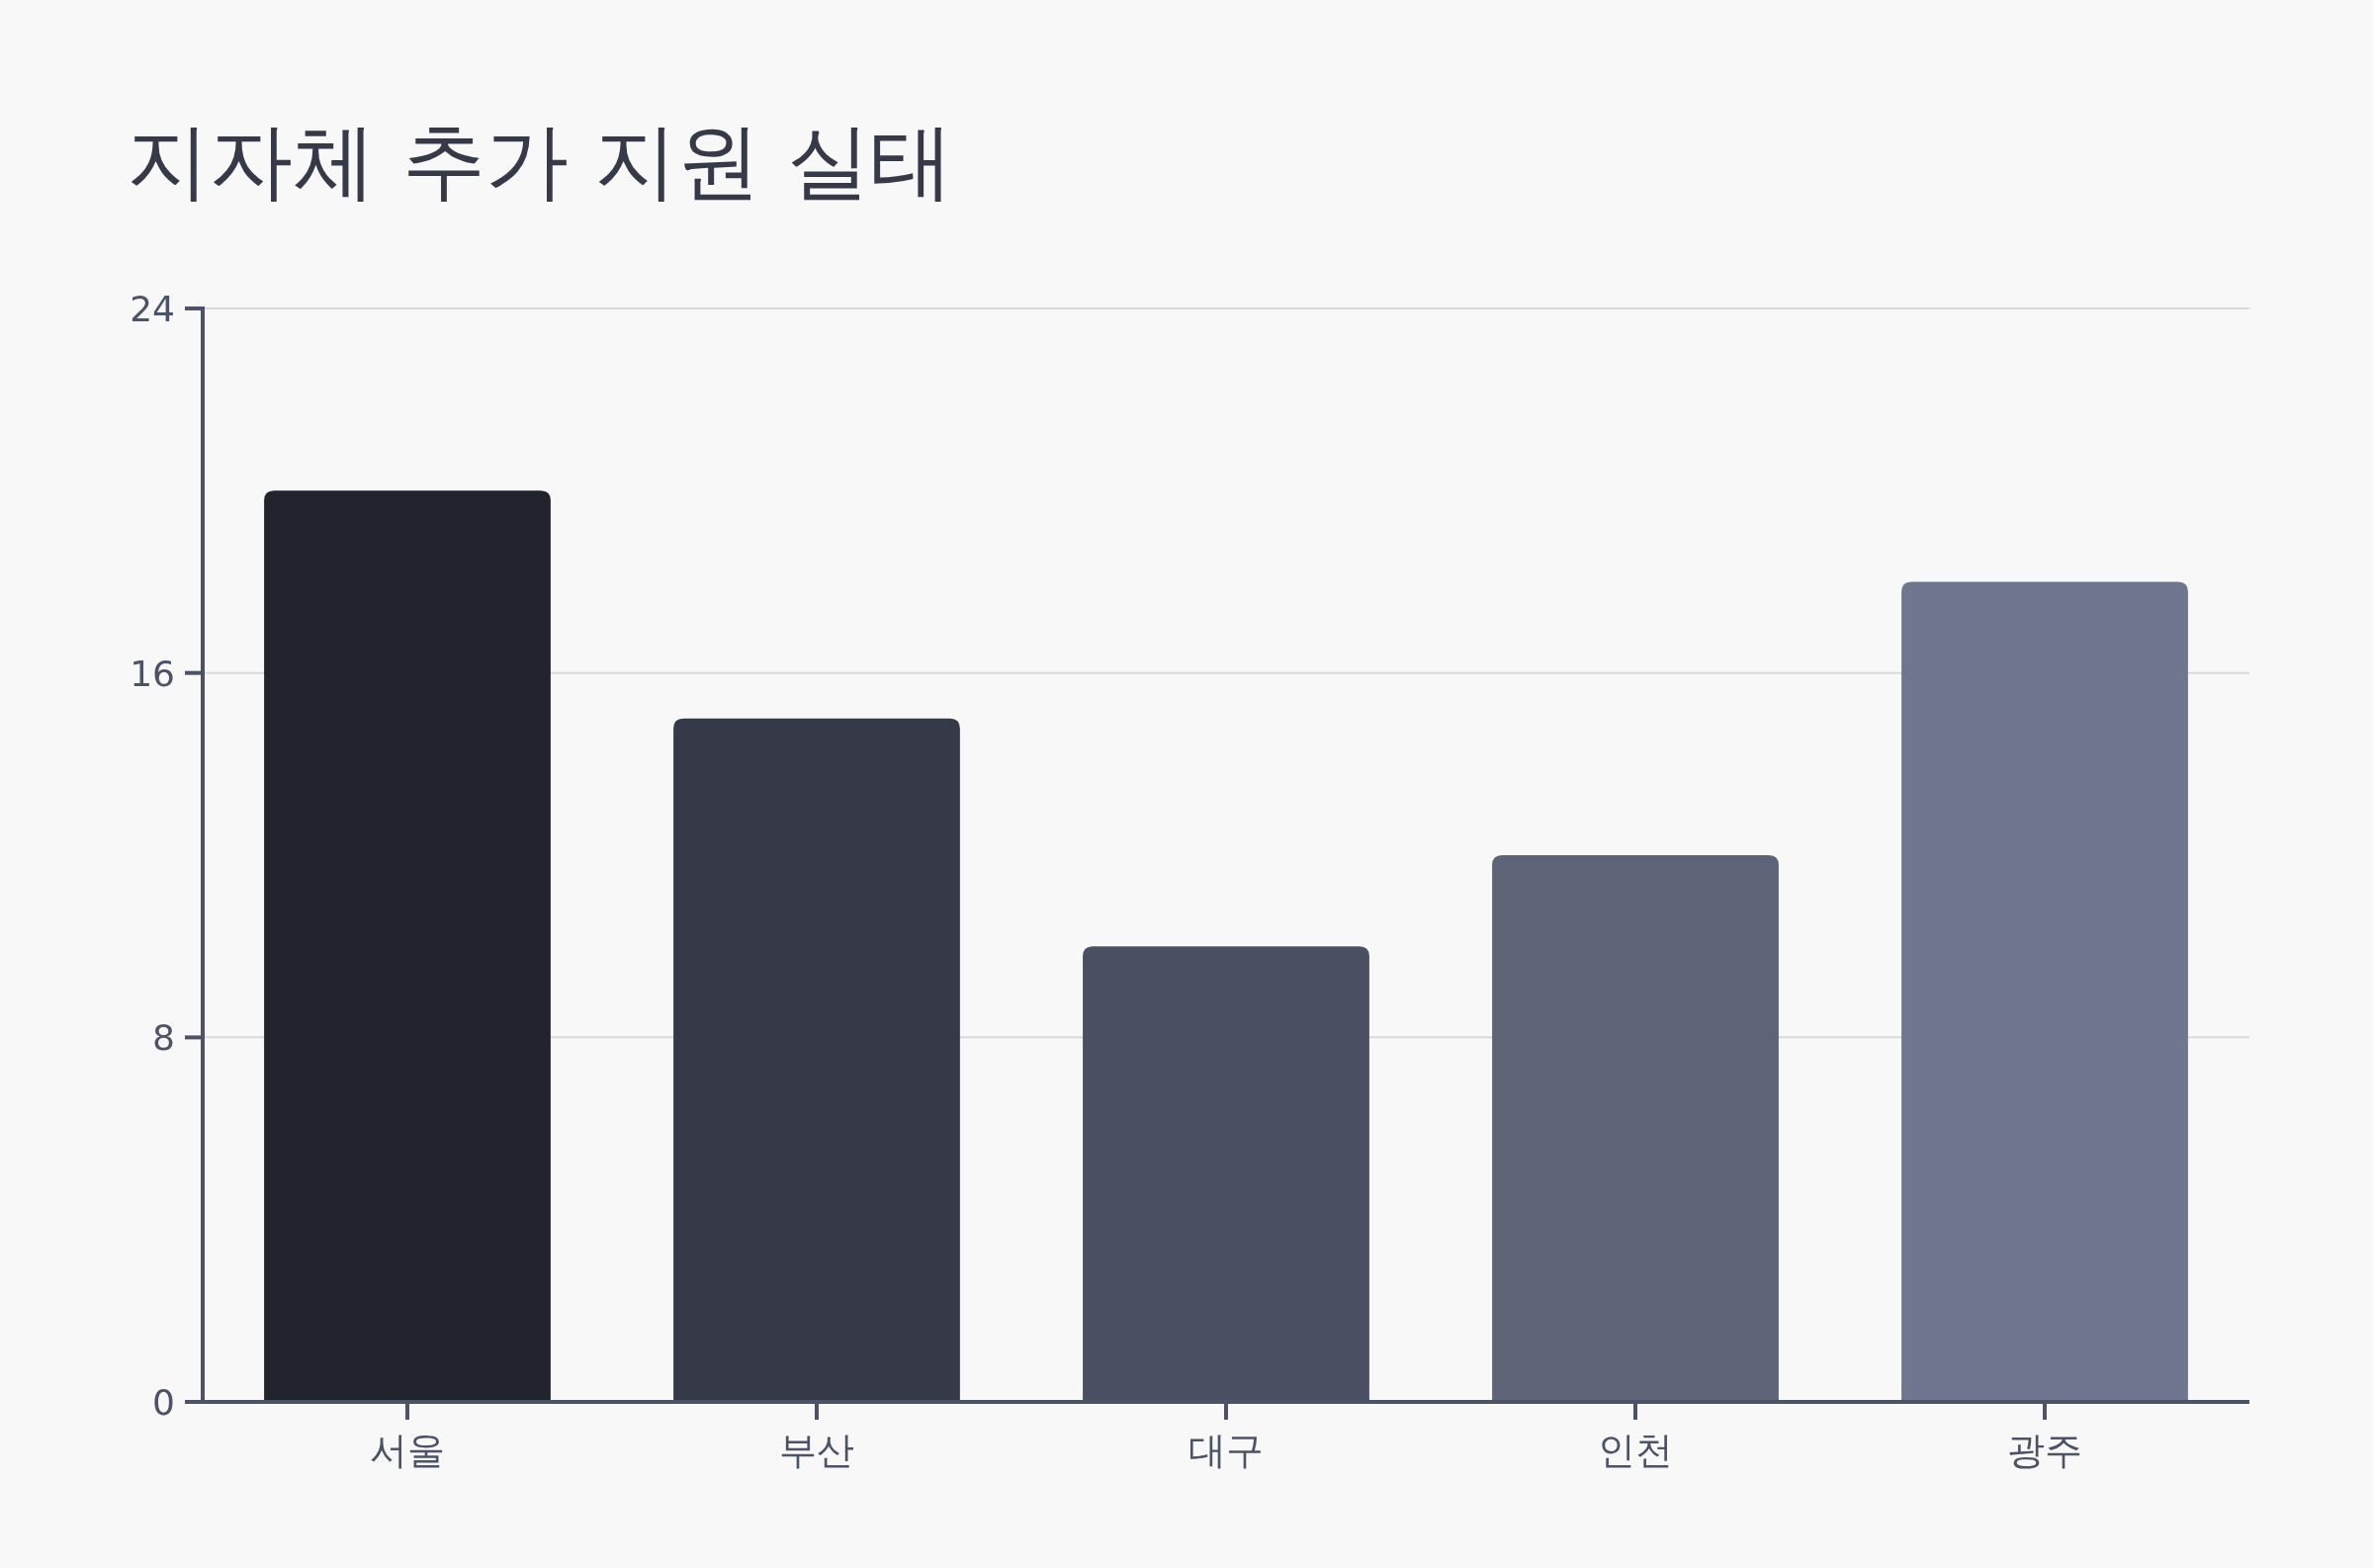  Describe the element at coordinates (163, 1402) in the screenshot. I see `y-tick-label: 0` at that location.